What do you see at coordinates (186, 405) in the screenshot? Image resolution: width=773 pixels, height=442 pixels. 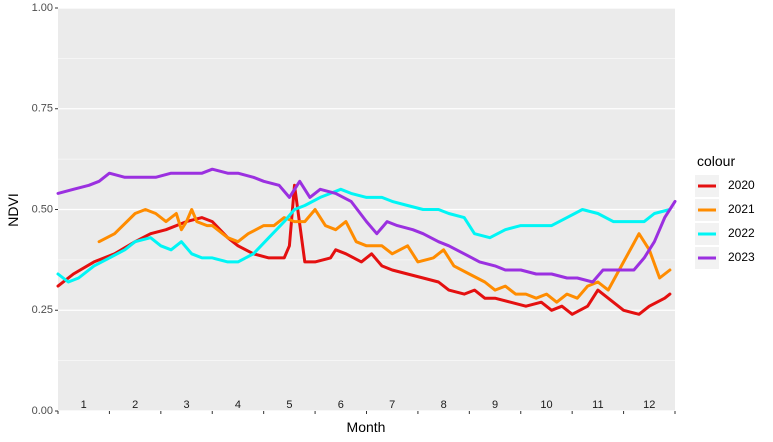 I see `x-tick-label: 3` at bounding box center [186, 405].